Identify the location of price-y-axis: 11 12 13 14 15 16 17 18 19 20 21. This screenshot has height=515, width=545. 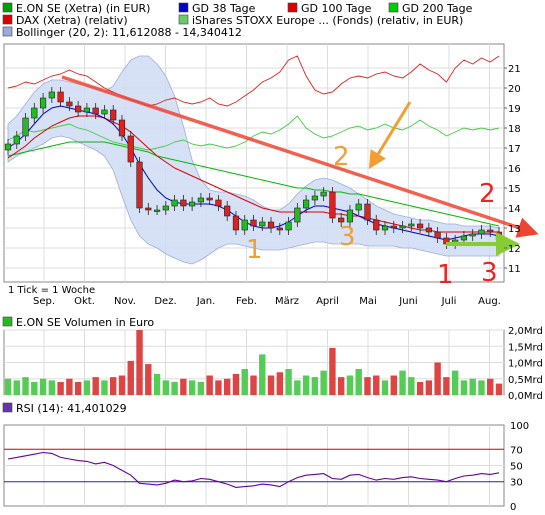
(512, 169).